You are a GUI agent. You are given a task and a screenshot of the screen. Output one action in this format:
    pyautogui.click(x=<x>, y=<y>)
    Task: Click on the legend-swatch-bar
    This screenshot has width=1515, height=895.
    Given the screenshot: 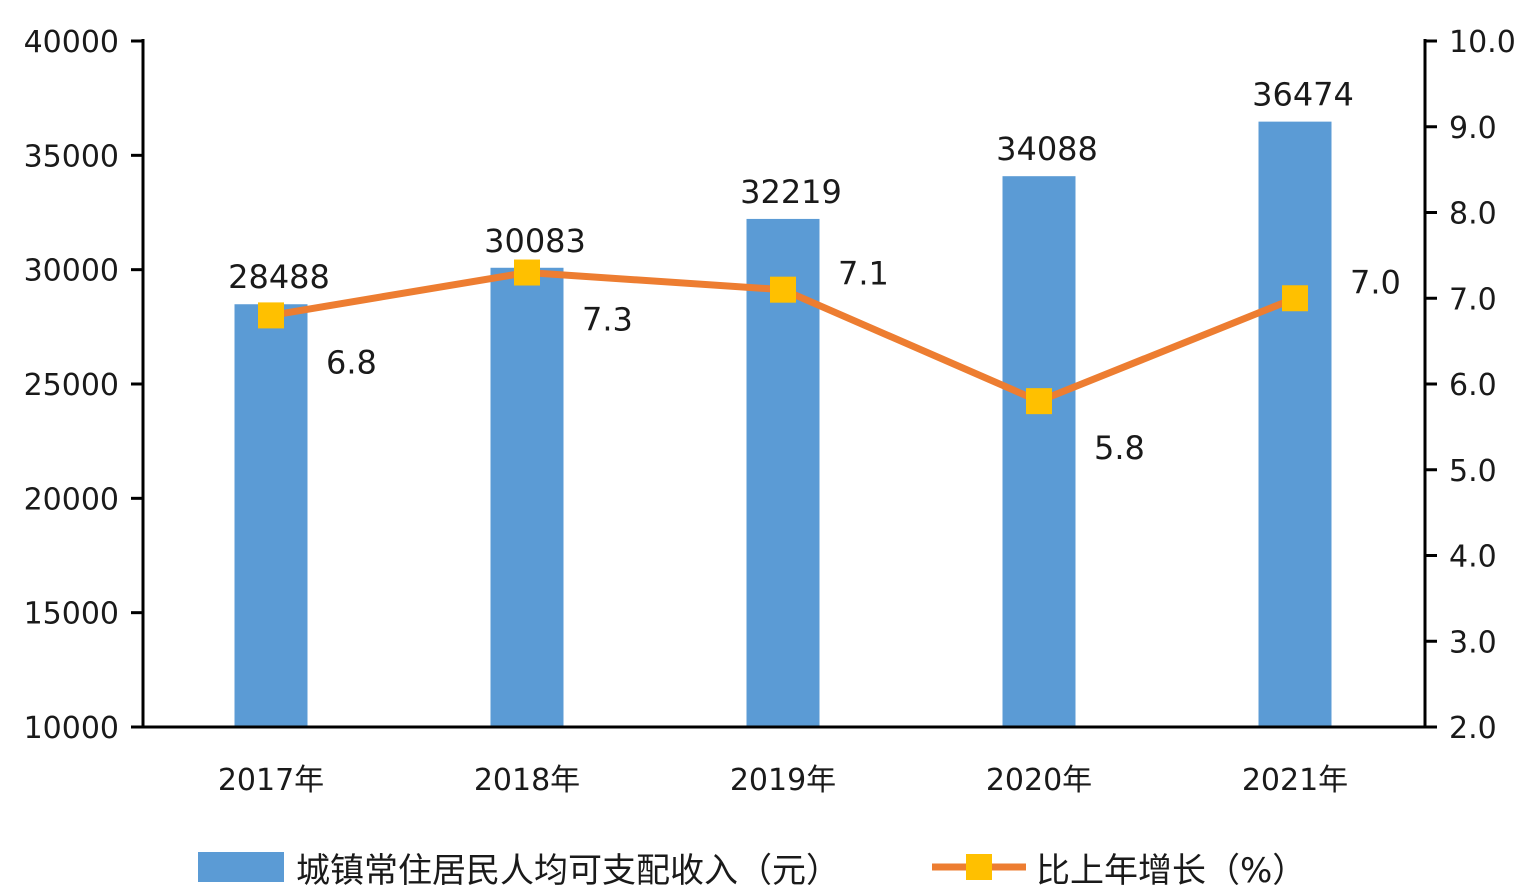 What is the action you would take?
    pyautogui.click(x=241, y=867)
    